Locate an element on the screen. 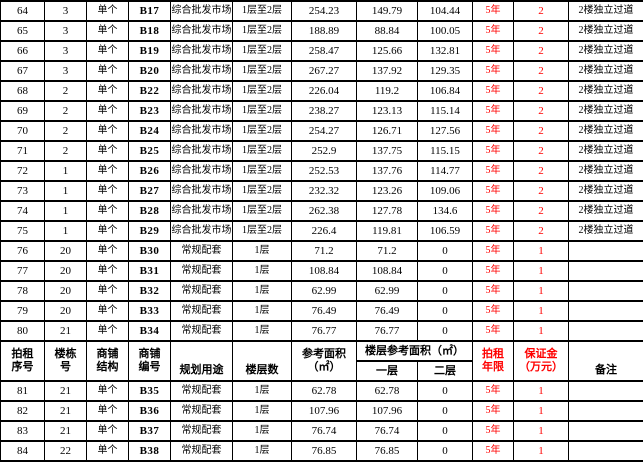  header-line: 序号 is located at coordinates (22, 367).